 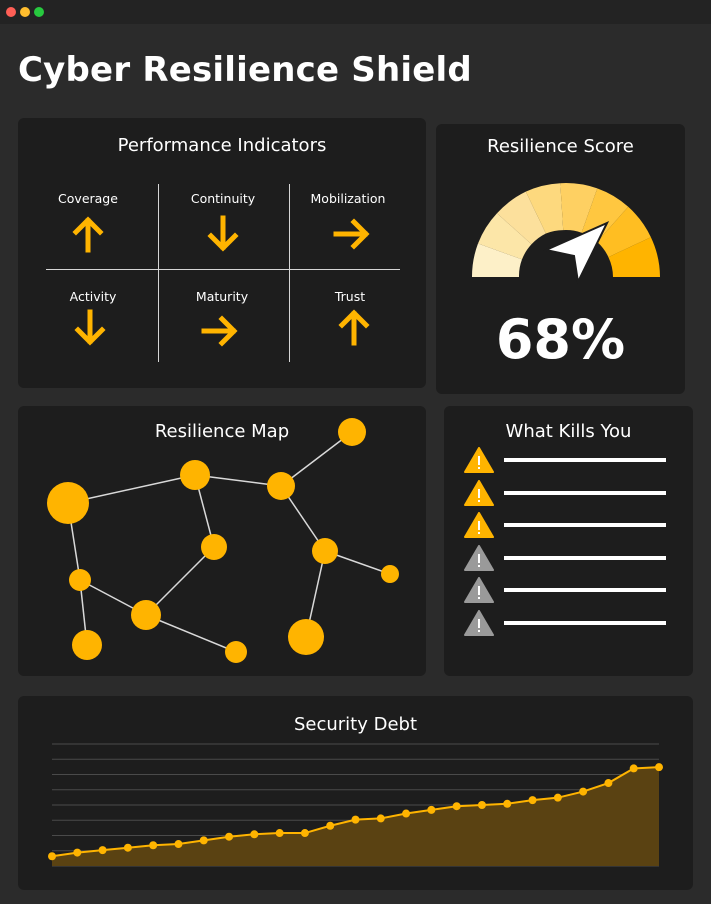 What do you see at coordinates (355, 805) in the screenshot?
I see `security-debt-chart` at bounding box center [355, 805].